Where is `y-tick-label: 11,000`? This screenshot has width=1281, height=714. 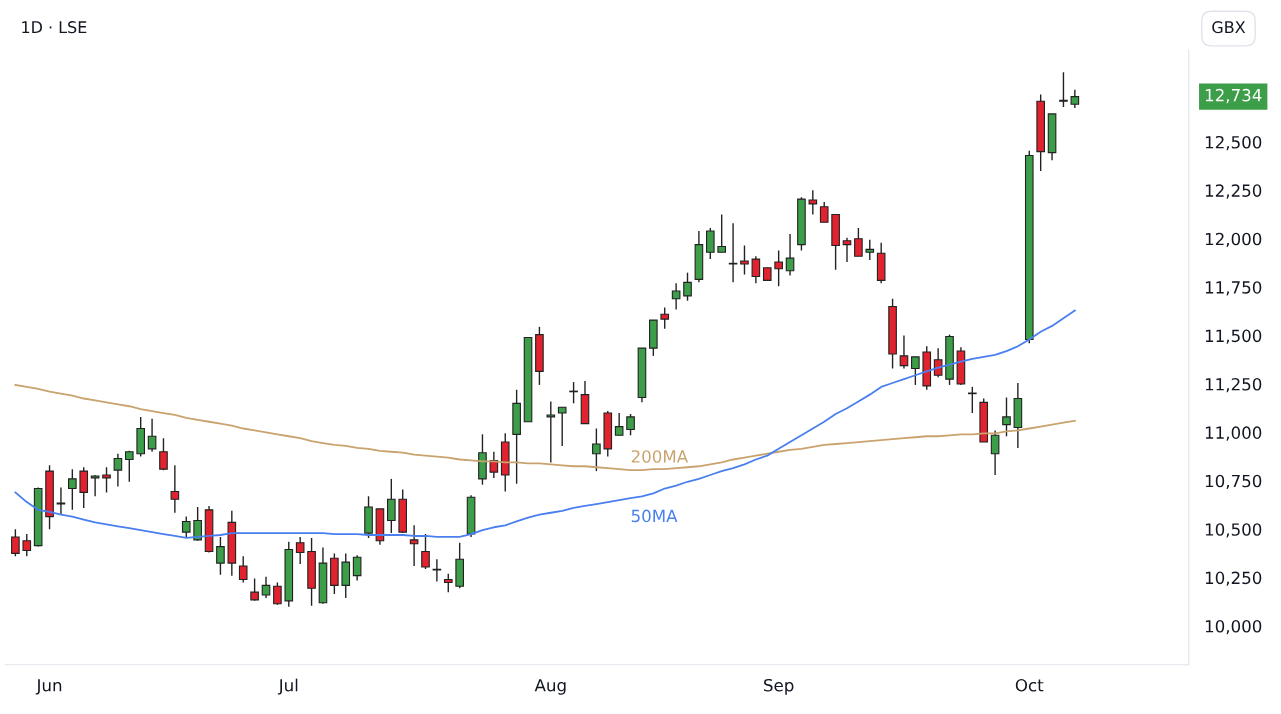 y-tick-label: 11,000 is located at coordinates (1233, 433).